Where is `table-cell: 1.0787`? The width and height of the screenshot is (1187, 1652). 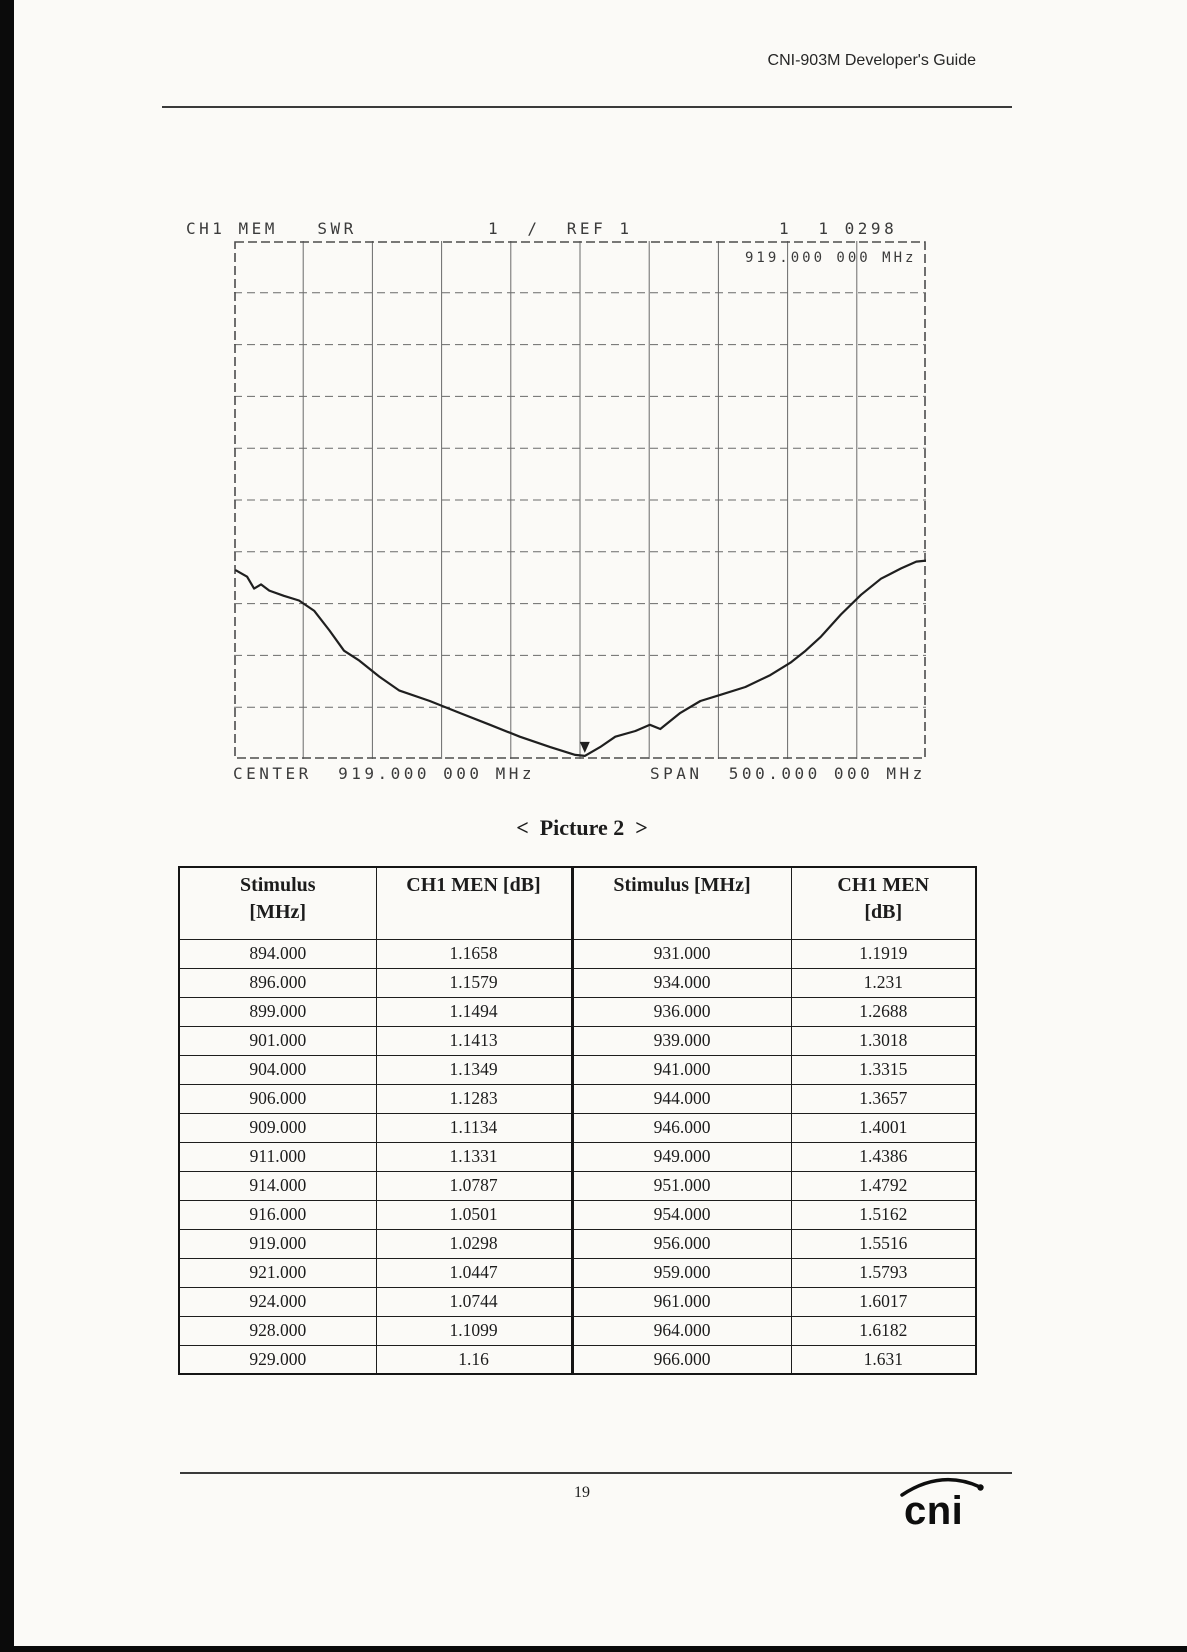 table-cell: 1.0787 is located at coordinates (474, 1185).